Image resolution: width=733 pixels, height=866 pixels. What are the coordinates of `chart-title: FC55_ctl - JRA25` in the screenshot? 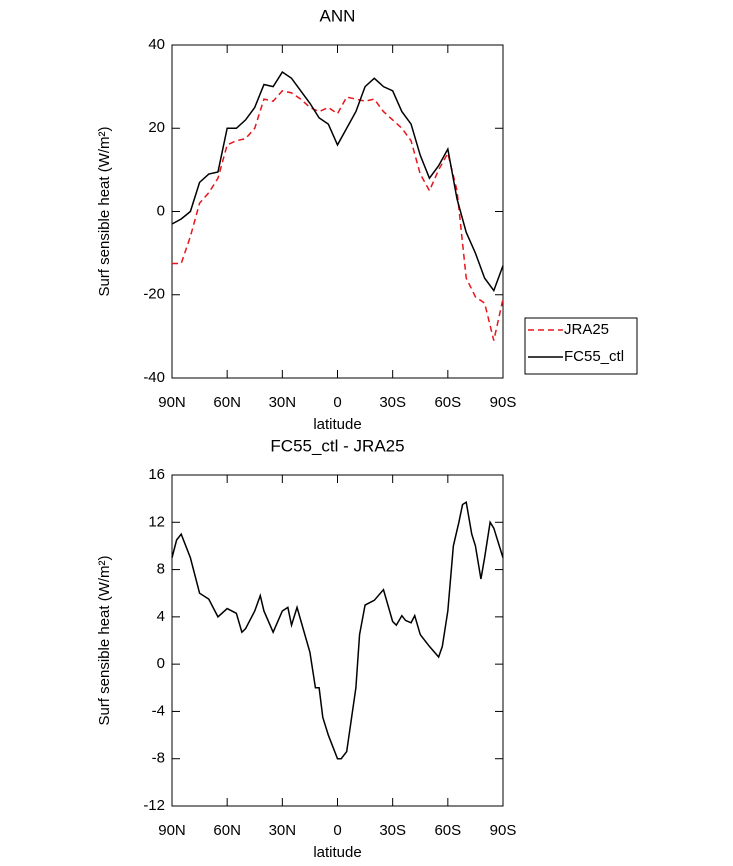 It's located at (337, 445).